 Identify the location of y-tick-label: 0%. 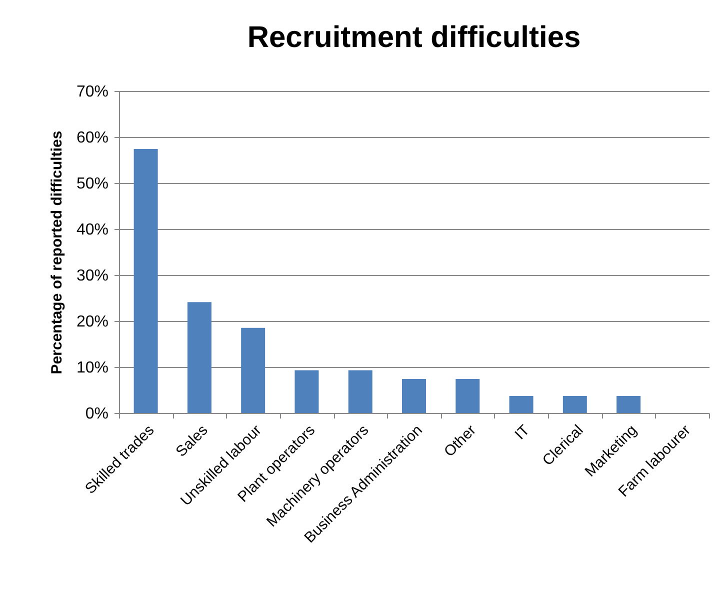
(96, 414).